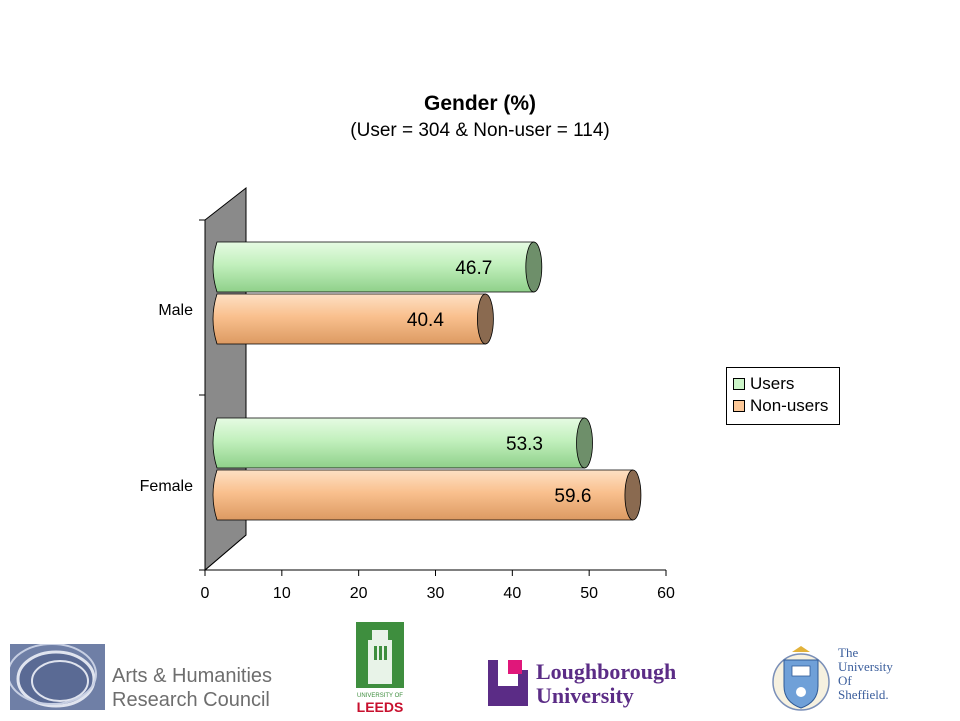 The image size is (960, 721). Describe the element at coordinates (192, 688) in the screenshot. I see `ahrc-text: Arts & Humanities Research Council` at that location.